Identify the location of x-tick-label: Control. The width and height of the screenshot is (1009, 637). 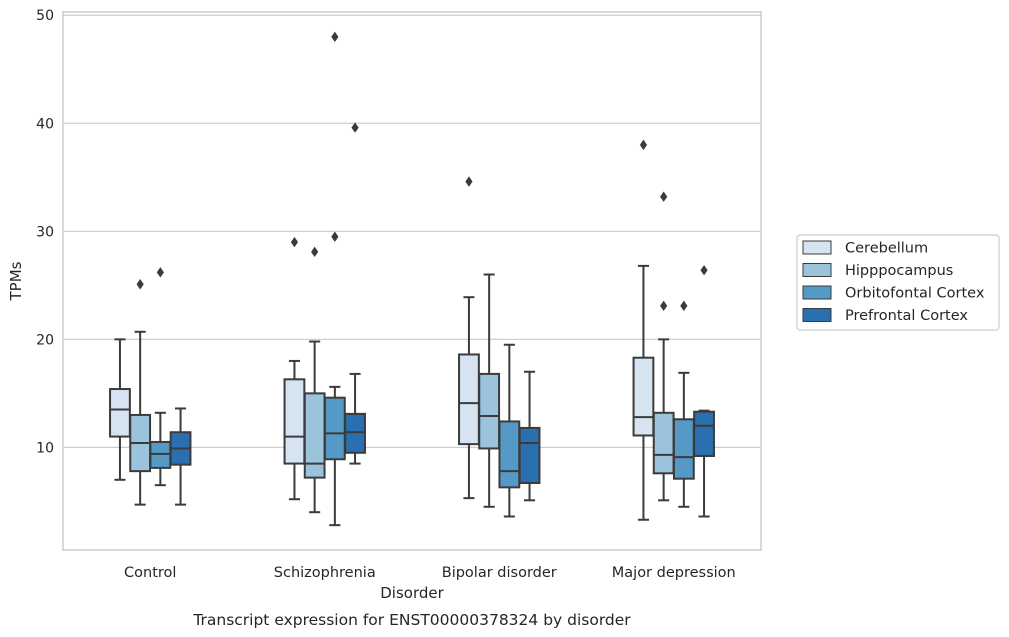
(150, 573).